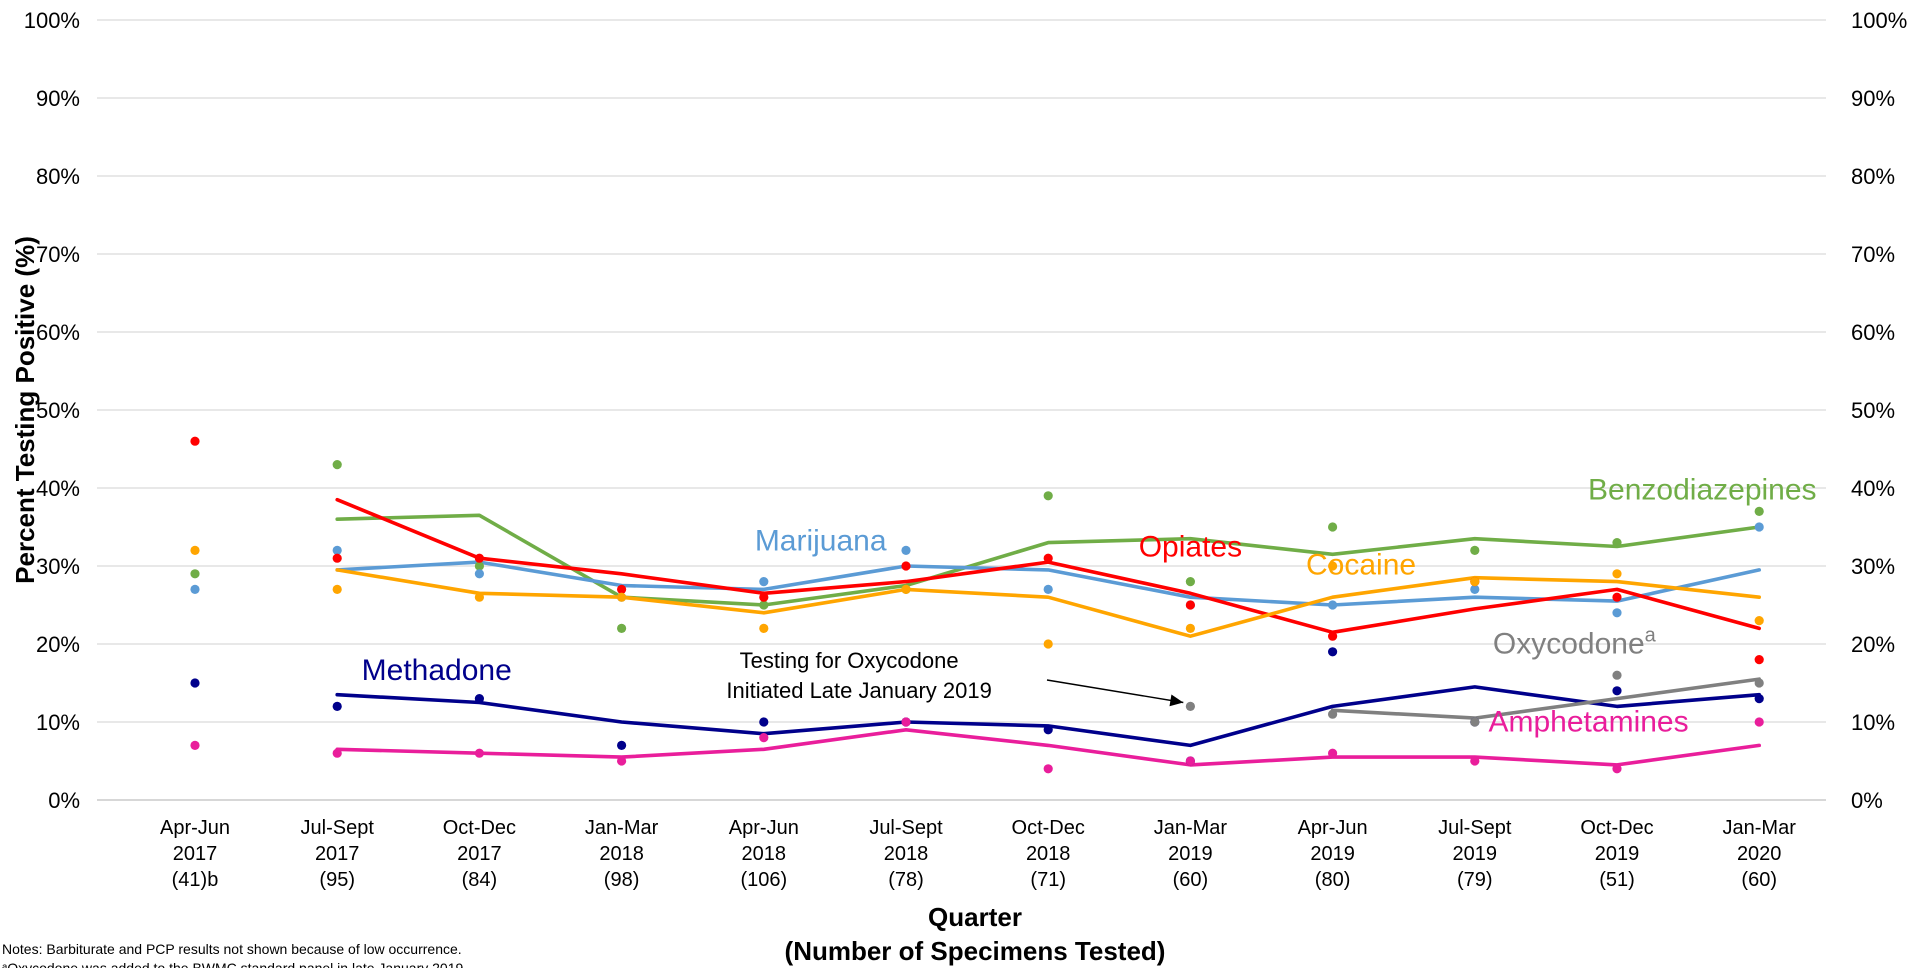  What do you see at coordinates (195, 854) in the screenshot?
I see `x-tick-0: Apr-Jun 2017 (41)b` at bounding box center [195, 854].